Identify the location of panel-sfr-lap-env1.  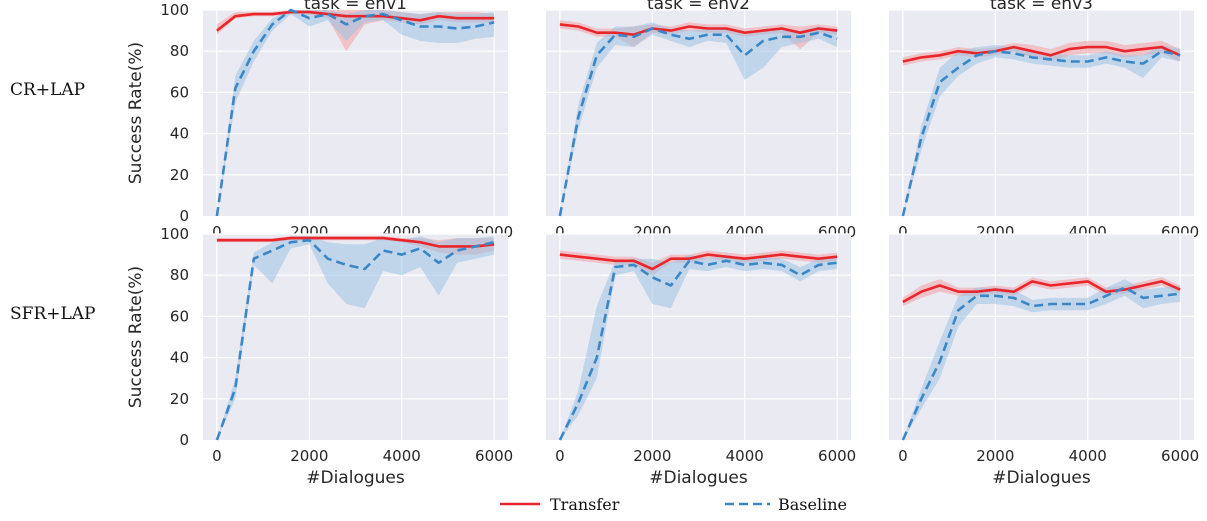
(355, 337).